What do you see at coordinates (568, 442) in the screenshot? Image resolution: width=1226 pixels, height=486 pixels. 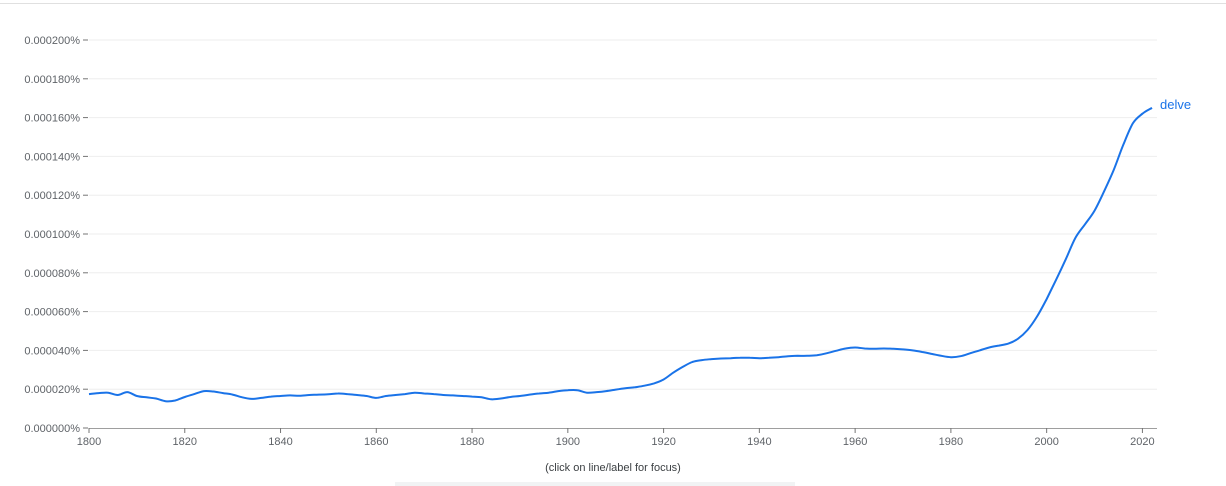 I see `x-tick-label: 1900` at bounding box center [568, 442].